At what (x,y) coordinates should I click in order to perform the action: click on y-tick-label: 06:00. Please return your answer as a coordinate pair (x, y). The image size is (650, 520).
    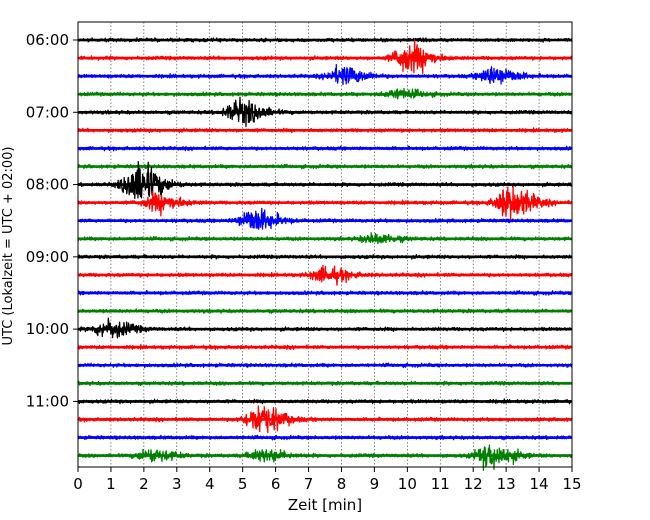
    Looking at the image, I should click on (47, 40).